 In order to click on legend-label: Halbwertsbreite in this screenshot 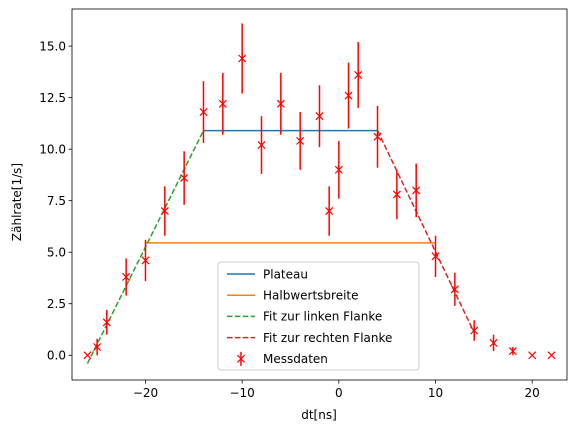, I will do `click(311, 296)`.